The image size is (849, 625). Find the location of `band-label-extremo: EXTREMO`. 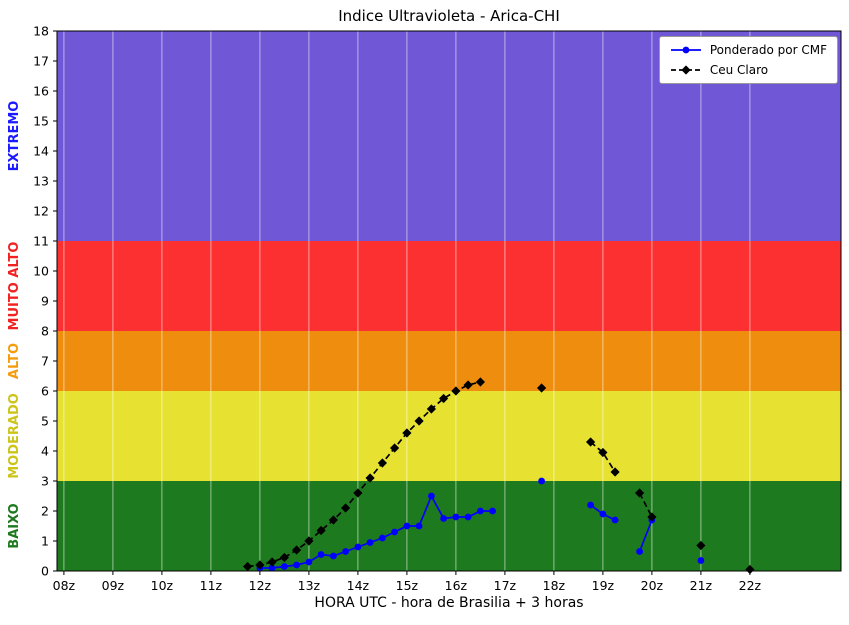

band-label-extremo: EXTREMO is located at coordinates (14, 136).